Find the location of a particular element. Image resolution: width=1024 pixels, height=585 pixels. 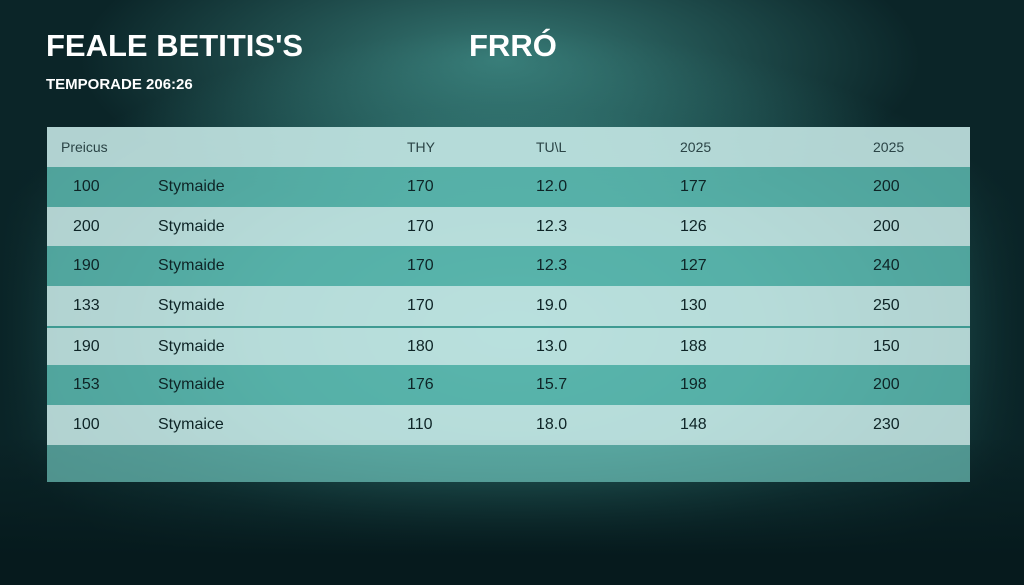

table-cell: 133 is located at coordinates (86, 305).